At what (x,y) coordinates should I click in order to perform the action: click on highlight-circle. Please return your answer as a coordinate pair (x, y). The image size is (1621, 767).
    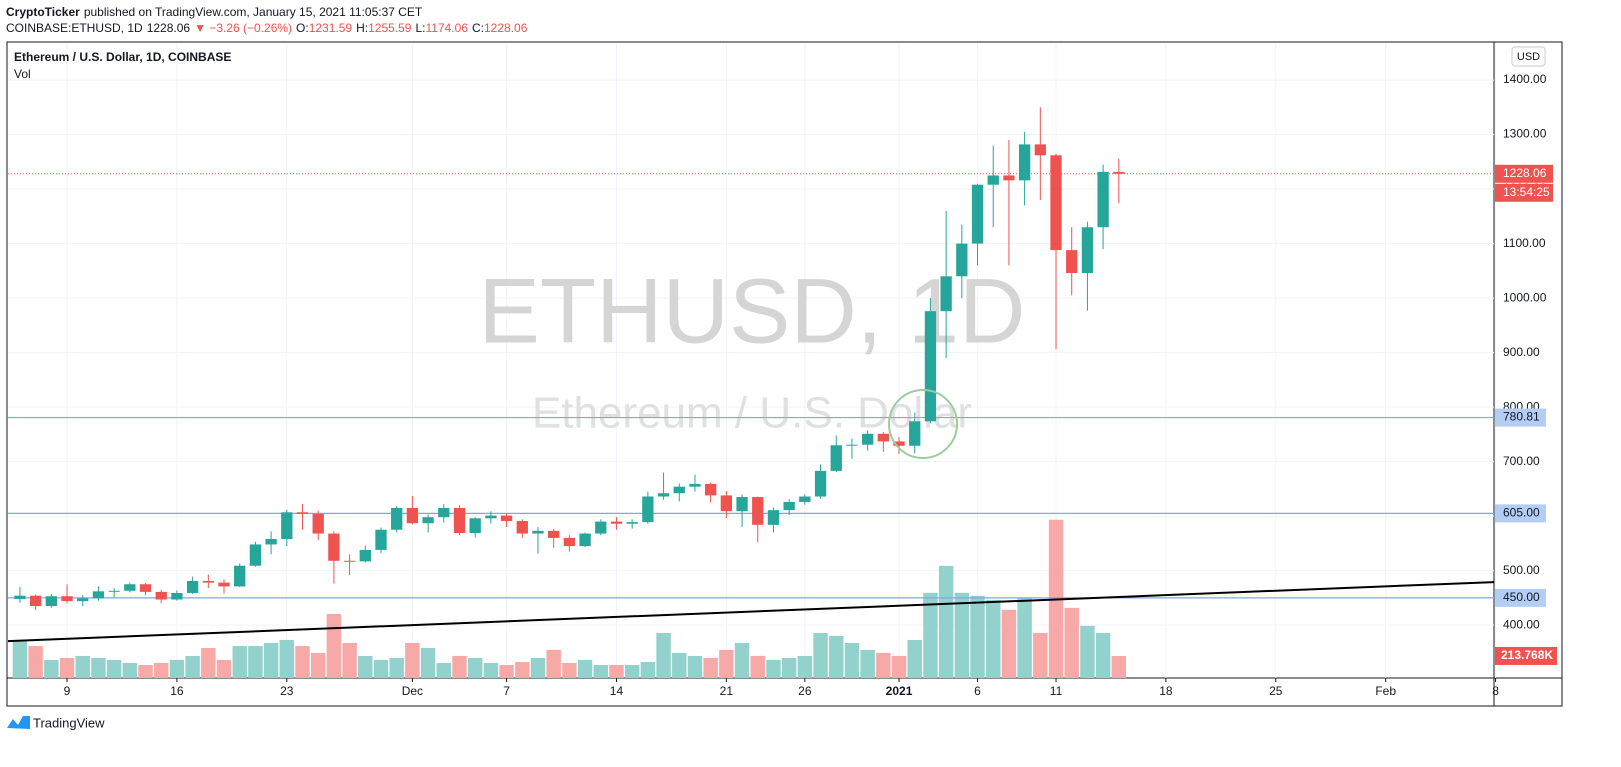
    Looking at the image, I should click on (923, 424).